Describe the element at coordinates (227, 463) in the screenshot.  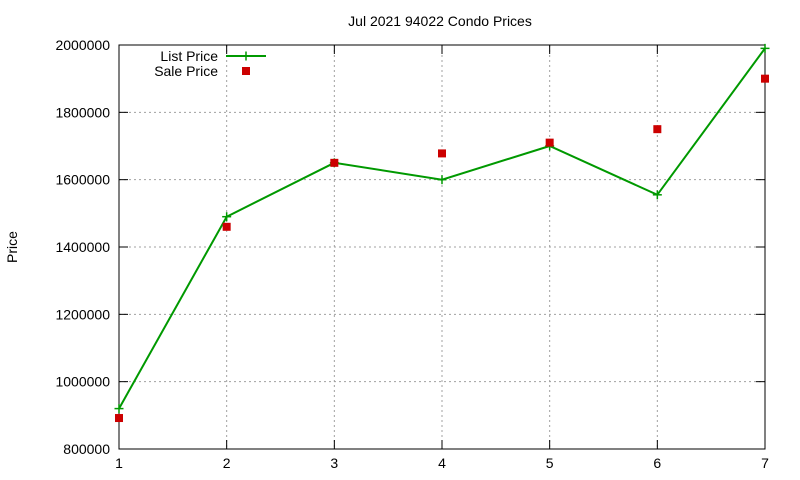
I see `x-tick-label: 2` at that location.